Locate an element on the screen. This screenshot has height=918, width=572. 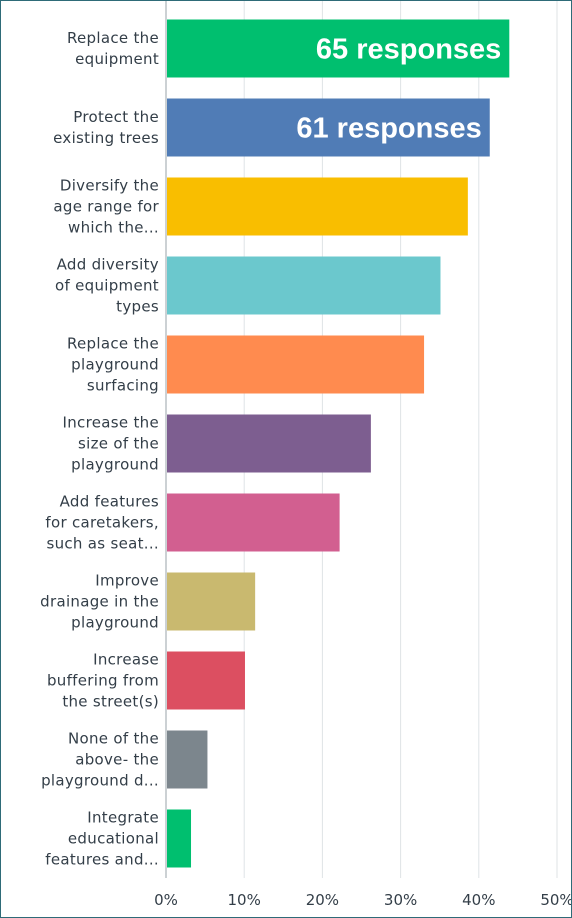
category-label-line: Add features is located at coordinates (109, 502).